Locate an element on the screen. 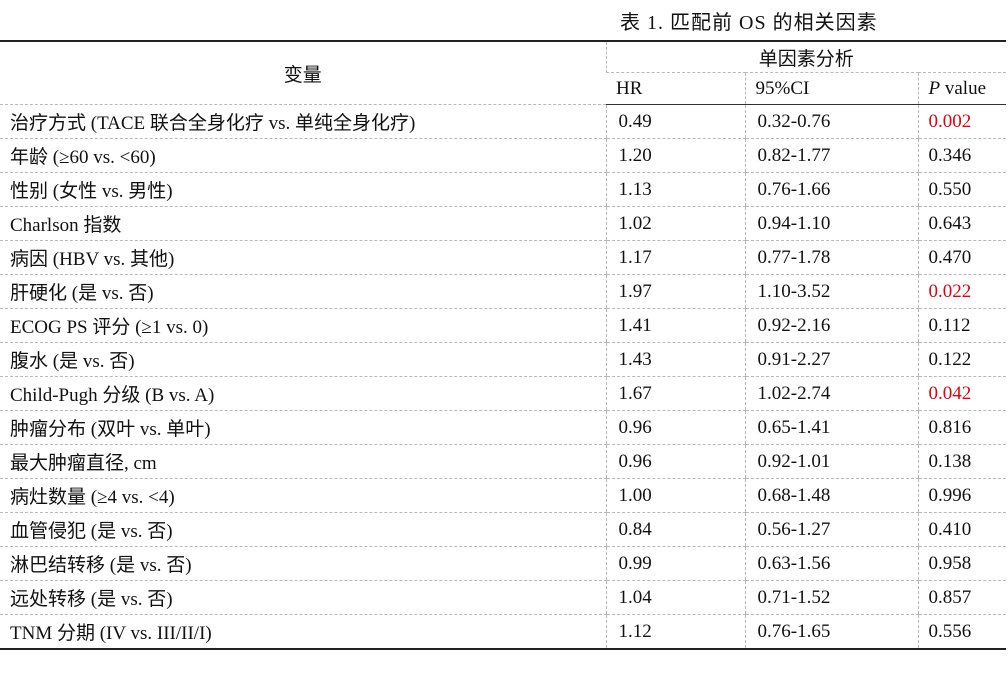 Image resolution: width=1008 pixels, height=678 pixels. cell-p-value: 0.816 is located at coordinates (962, 427).